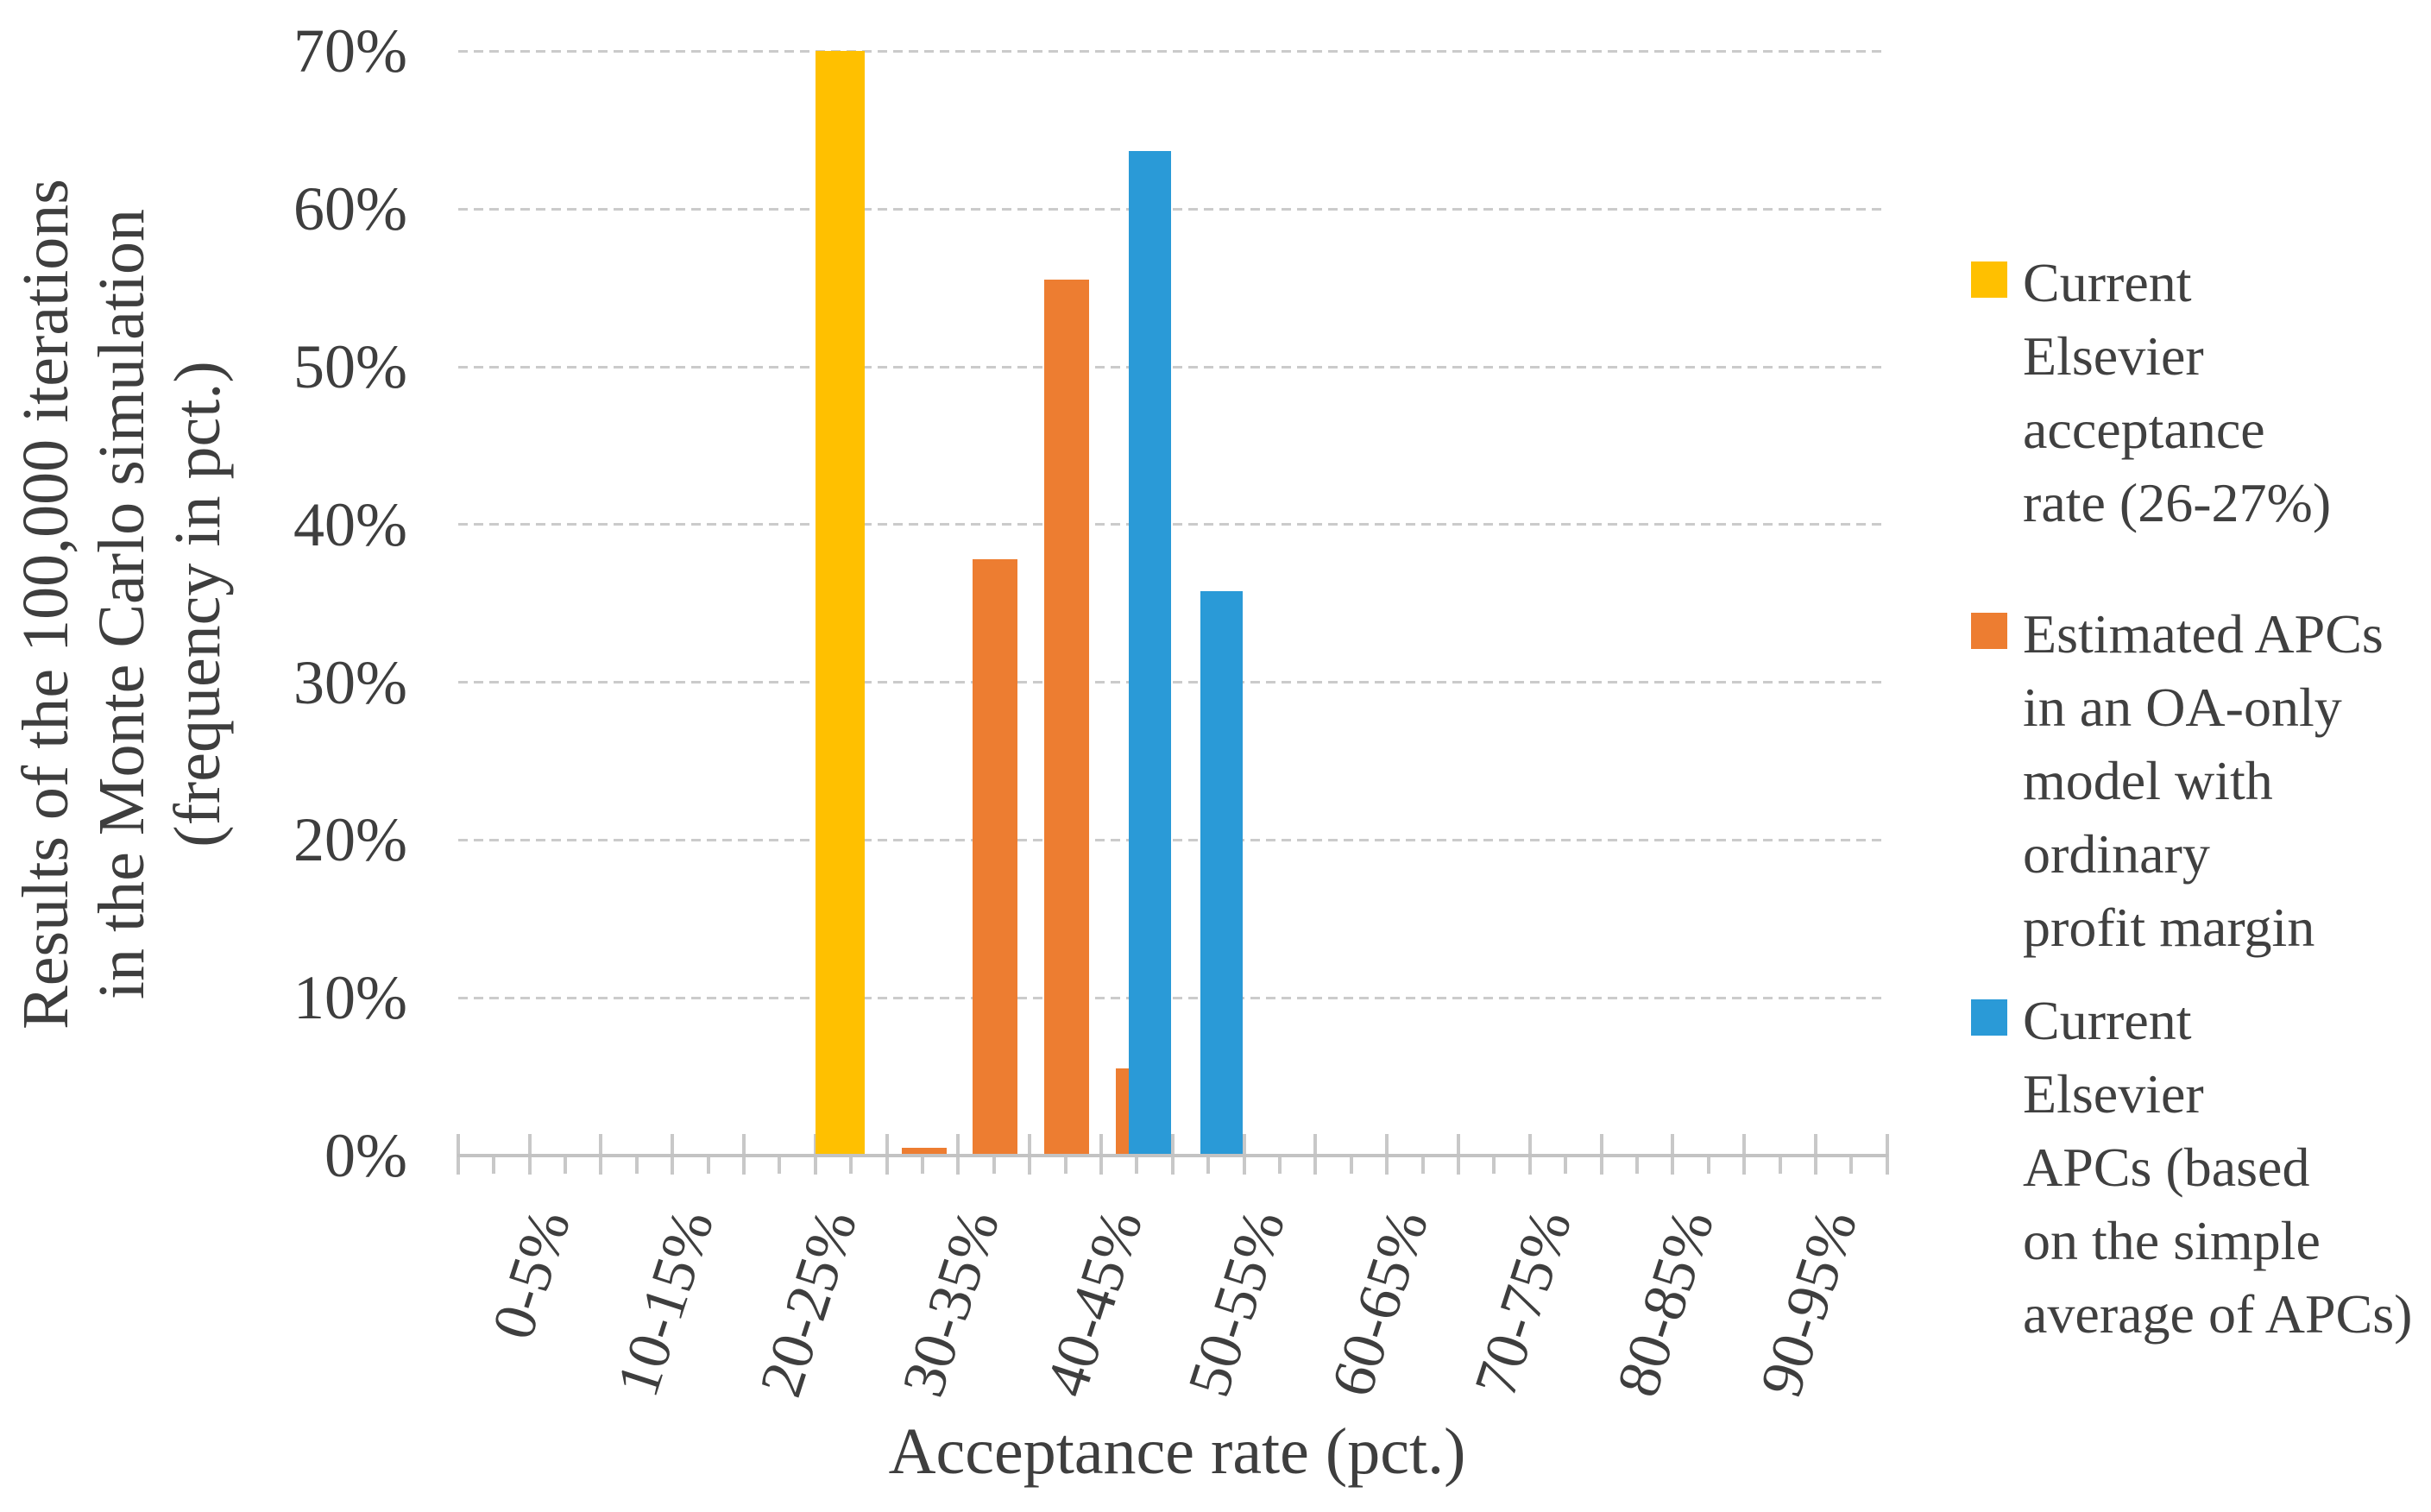  What do you see at coordinates (2169, 928) in the screenshot?
I see `legend-label-line: profit margin` at bounding box center [2169, 928].